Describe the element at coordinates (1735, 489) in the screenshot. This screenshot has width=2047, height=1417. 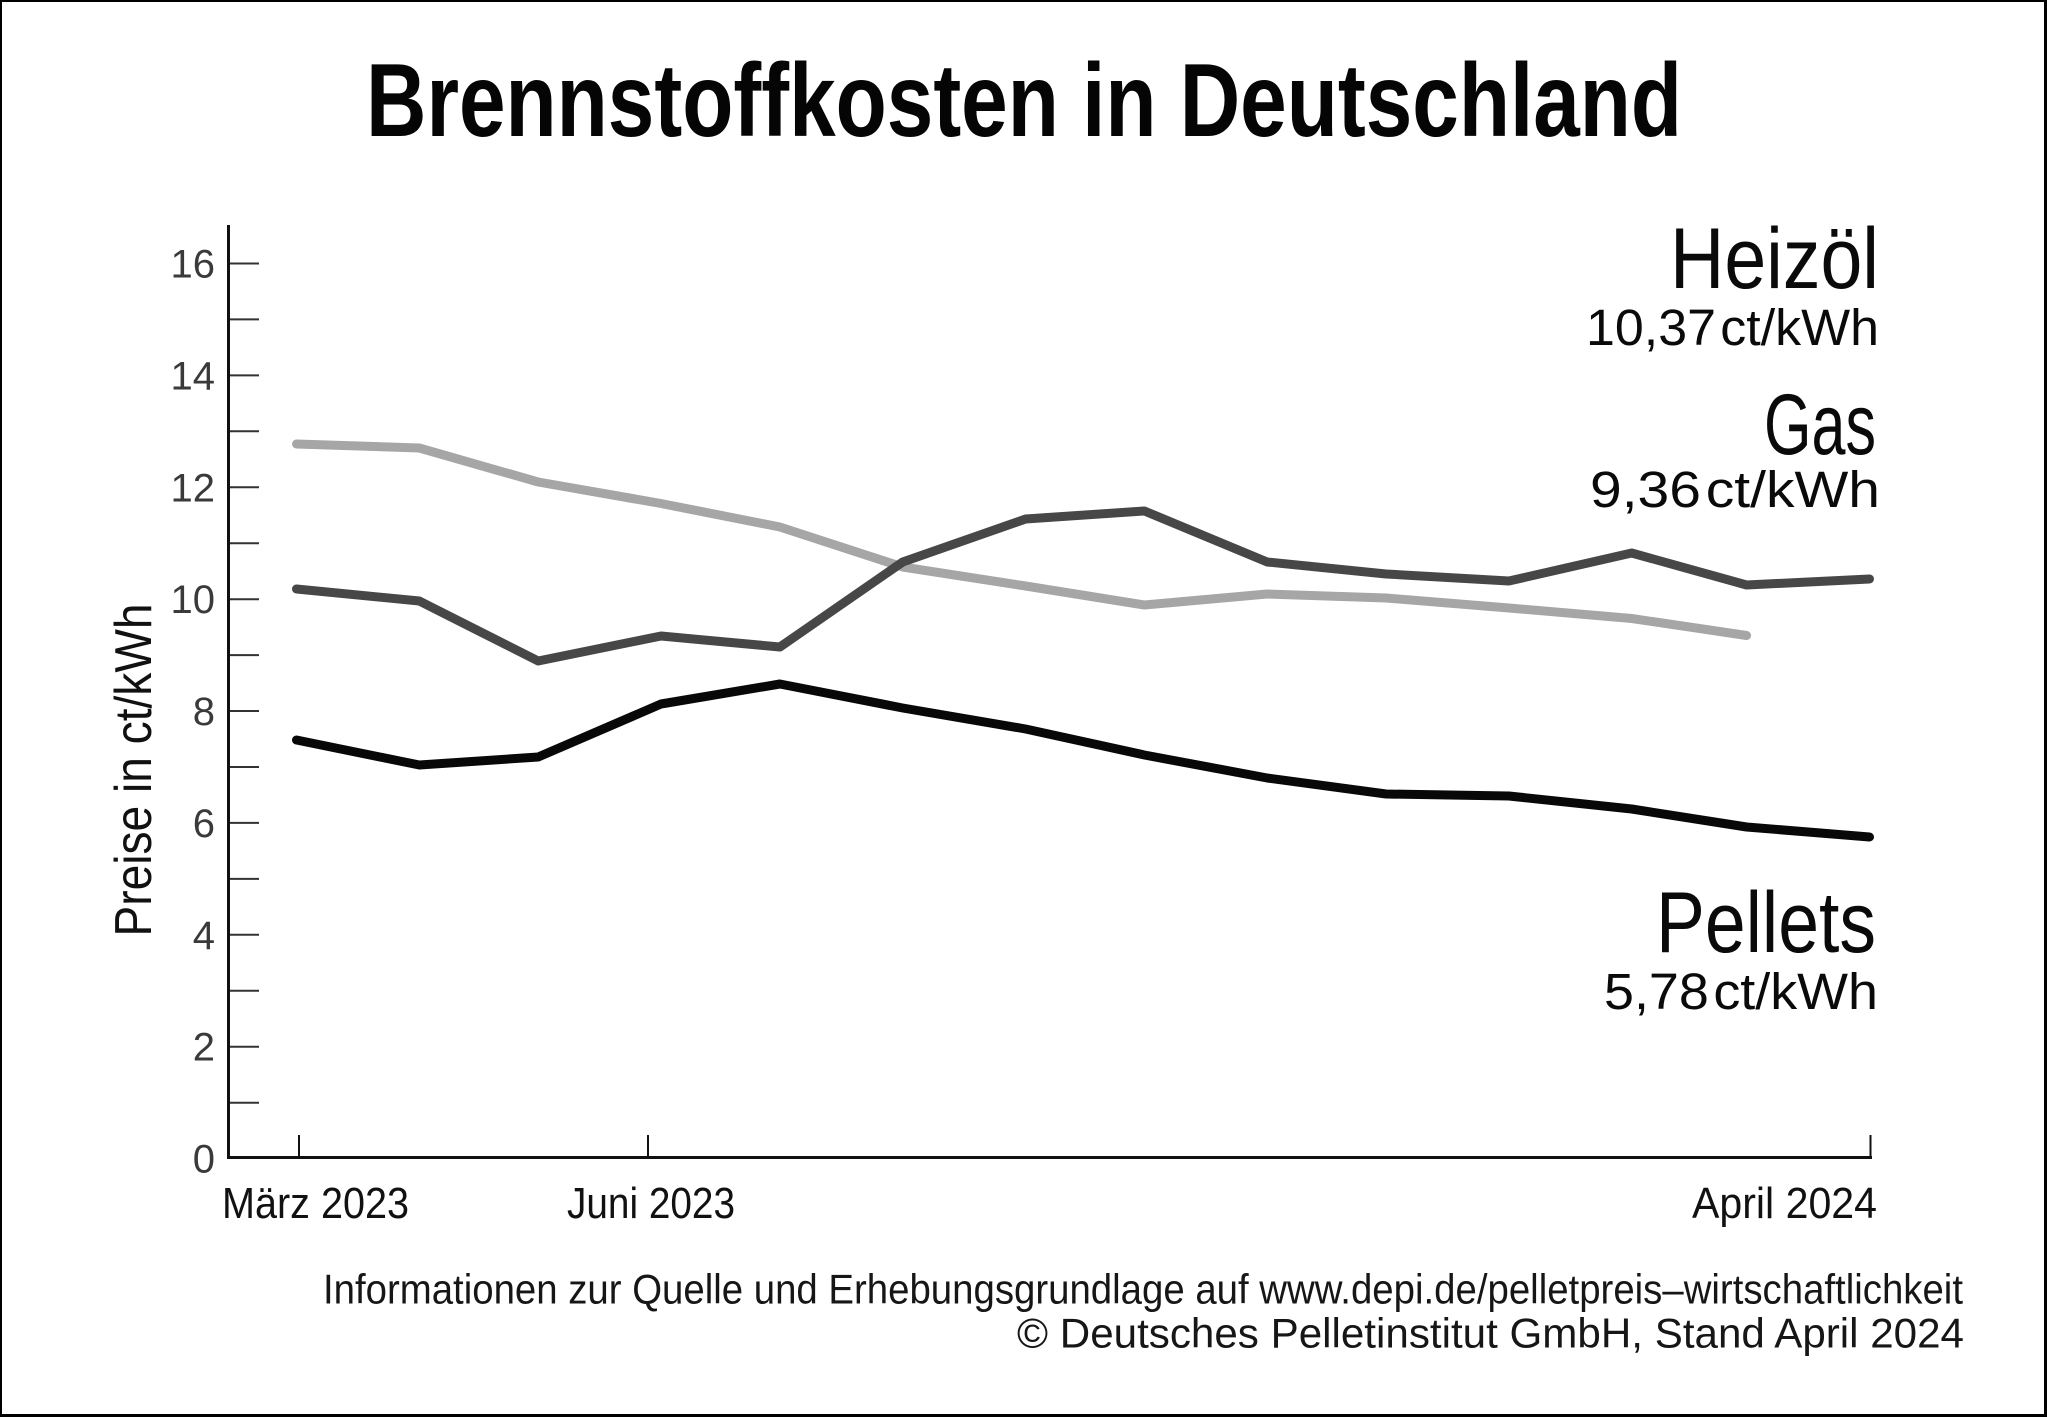
I see `svg-text: 9,36 ct/kWh` at that location.